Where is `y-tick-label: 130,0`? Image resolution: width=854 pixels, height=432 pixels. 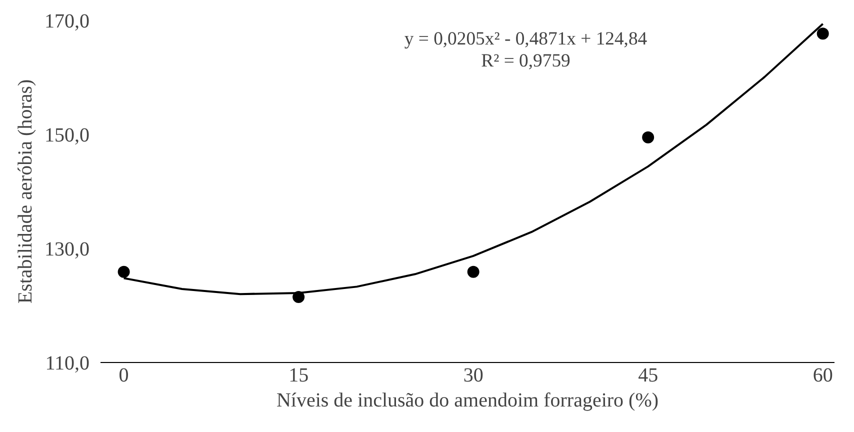
y-tick-label: 130,0 is located at coordinates (67, 249).